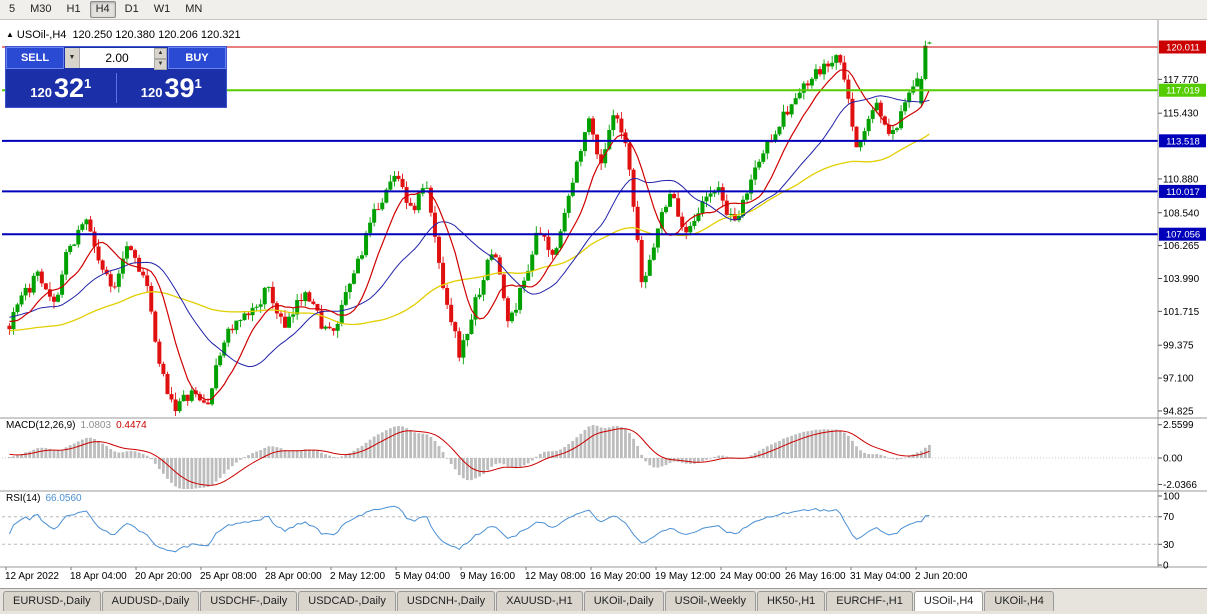 The width and height of the screenshot is (1207, 614). What do you see at coordinates (228, 576) in the screenshot?
I see `time-axis-label: 25 Apr 08:00` at bounding box center [228, 576].